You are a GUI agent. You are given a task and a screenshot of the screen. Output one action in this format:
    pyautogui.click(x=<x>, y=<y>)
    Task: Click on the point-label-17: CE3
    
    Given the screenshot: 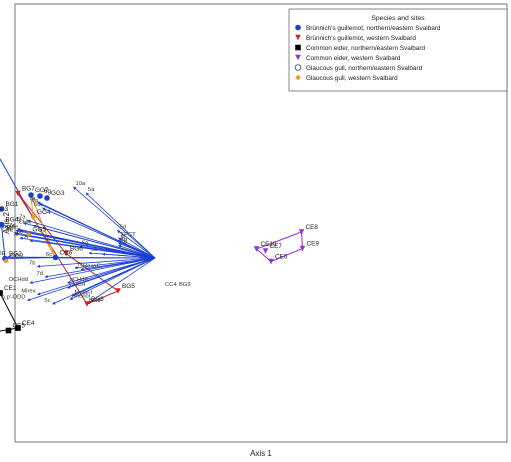 What is the action you would take?
    pyautogui.click(x=0, y=329)
    